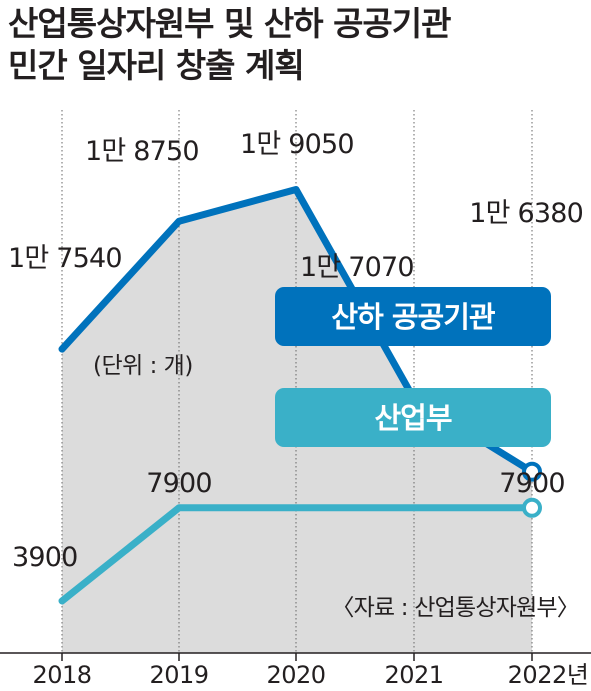 This screenshot has width=591, height=691. Describe the element at coordinates (357, 267) in the screenshot. I see `data-label-public-3: 1만 7070` at that location.